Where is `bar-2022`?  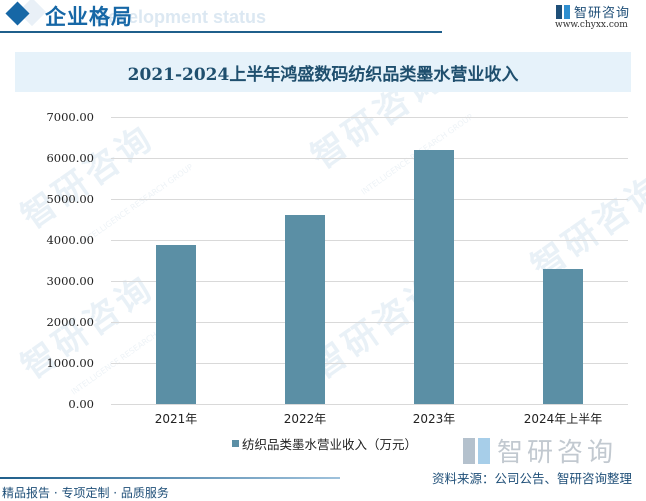
bar-2022 is located at coordinates (305, 309).